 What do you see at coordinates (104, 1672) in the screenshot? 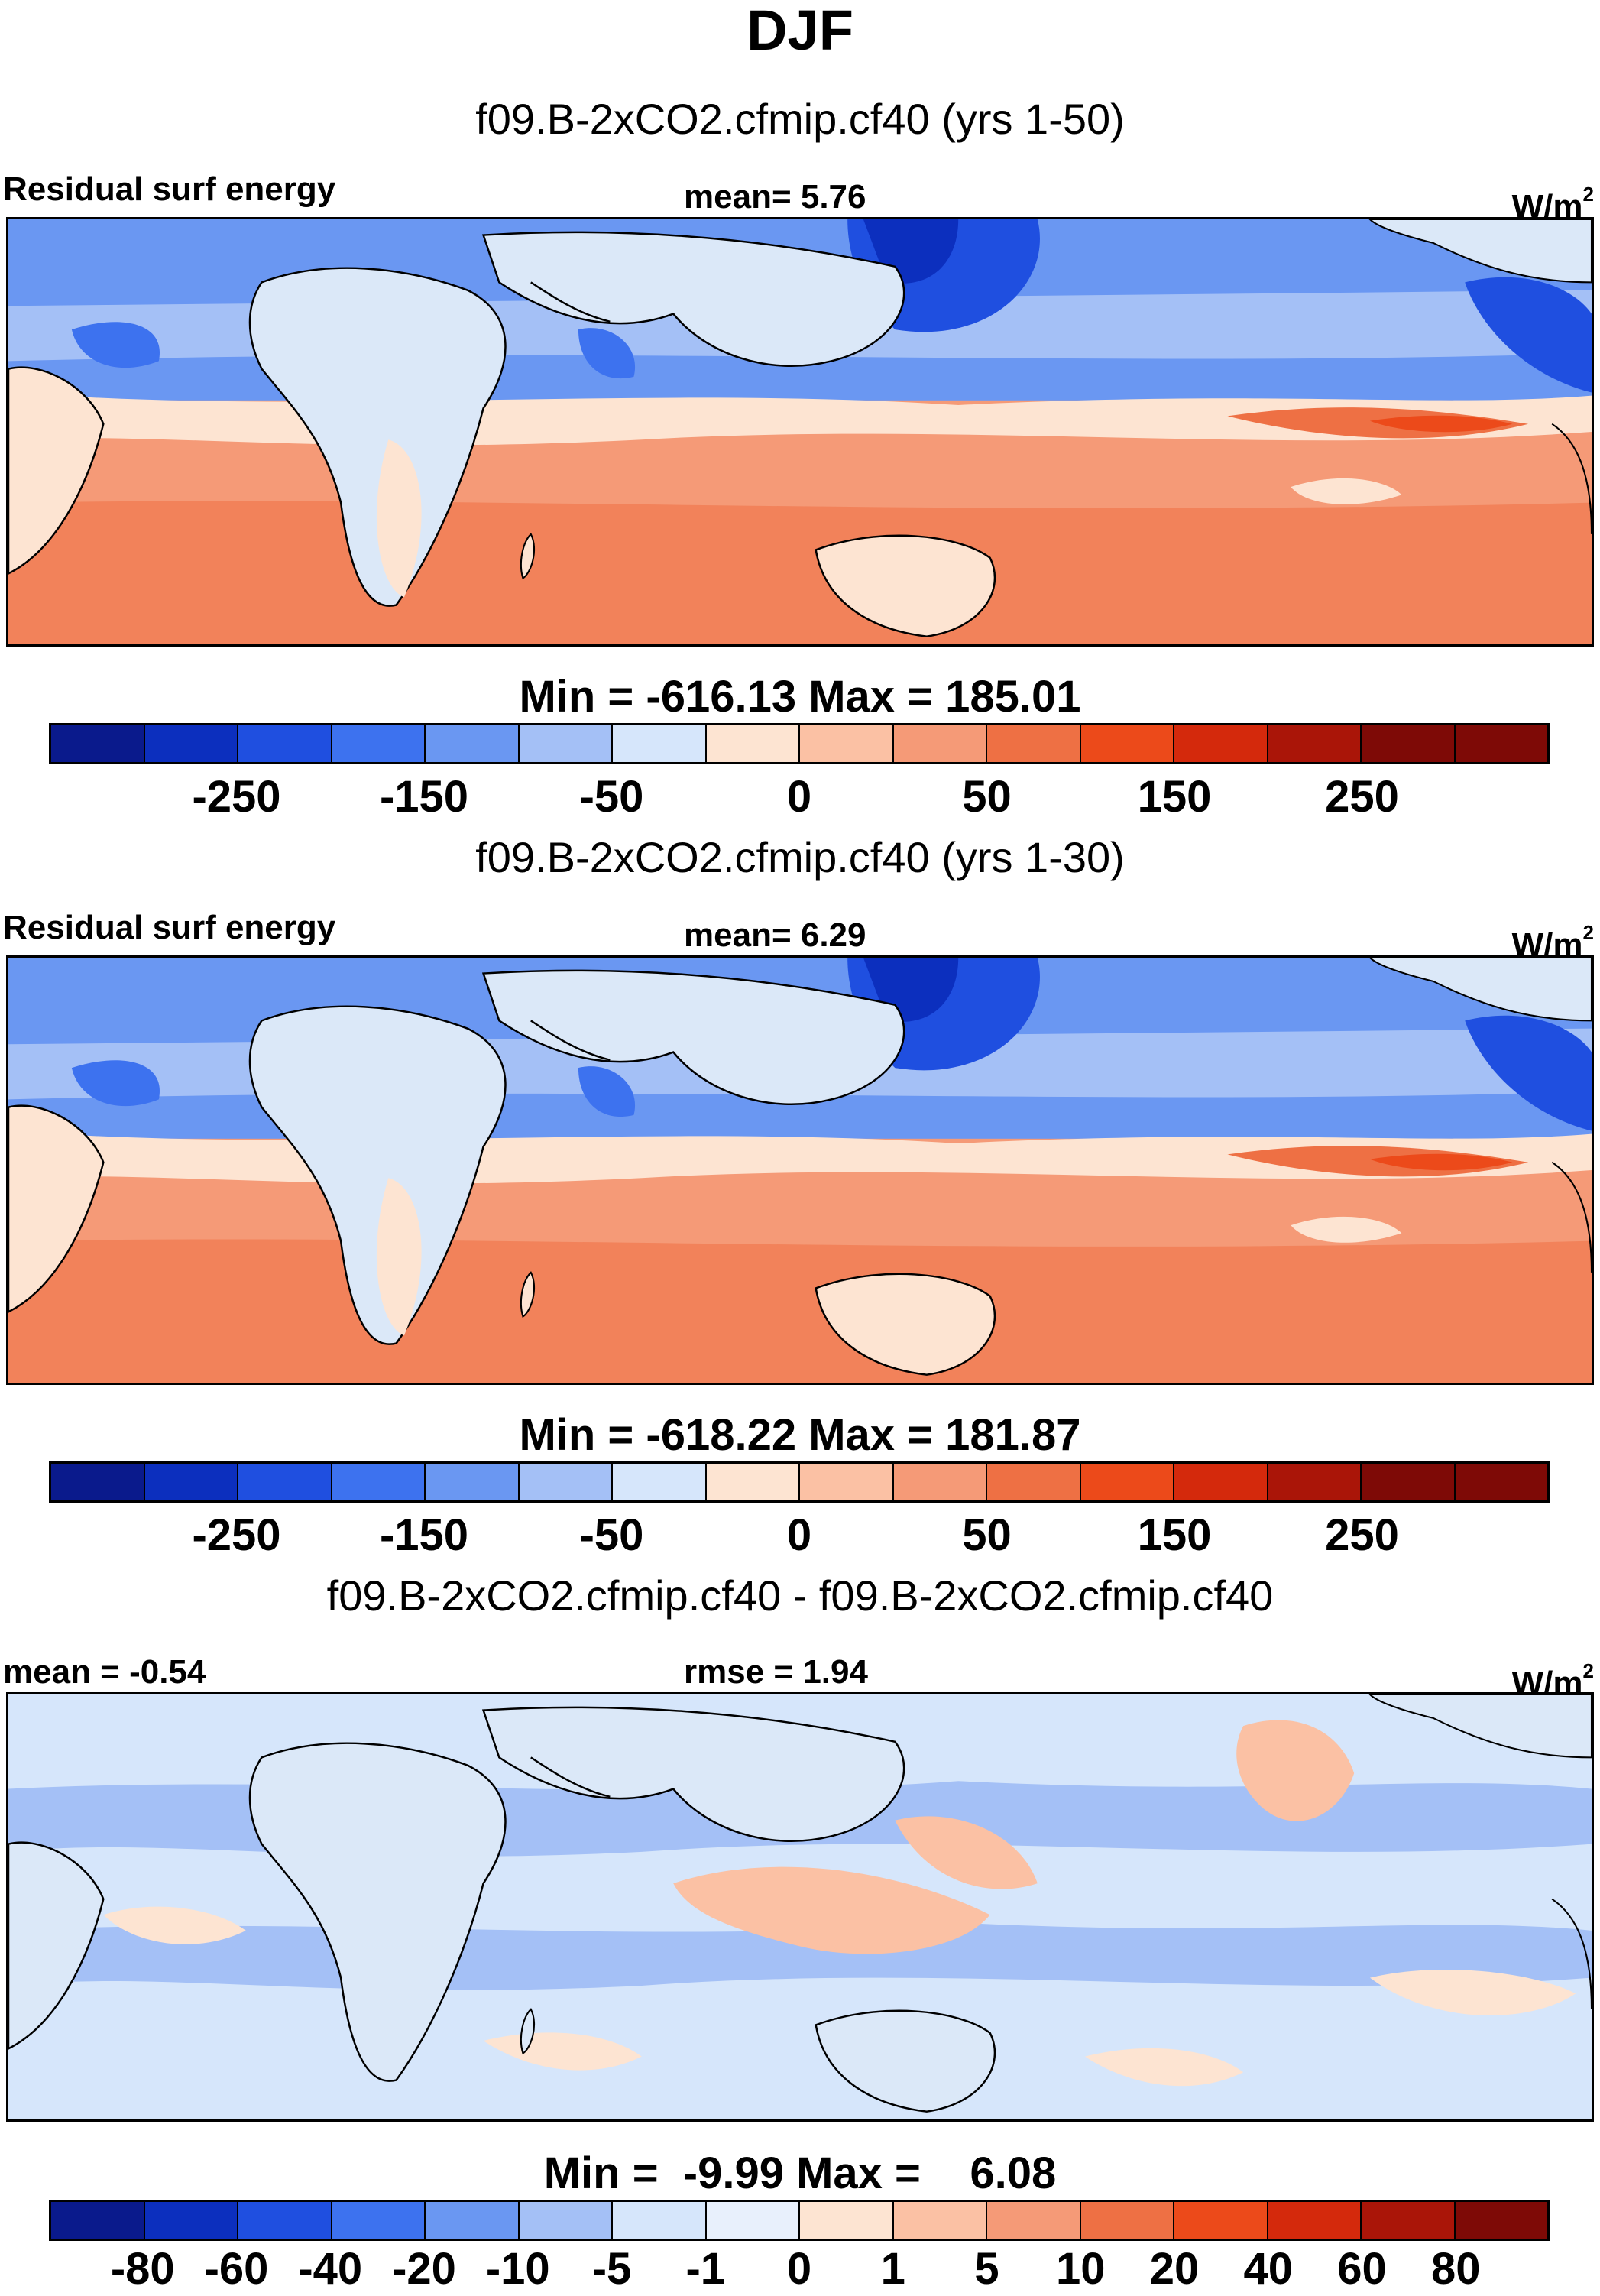
I see `panel-3-mean-label: mean = -0.54` at bounding box center [104, 1672].